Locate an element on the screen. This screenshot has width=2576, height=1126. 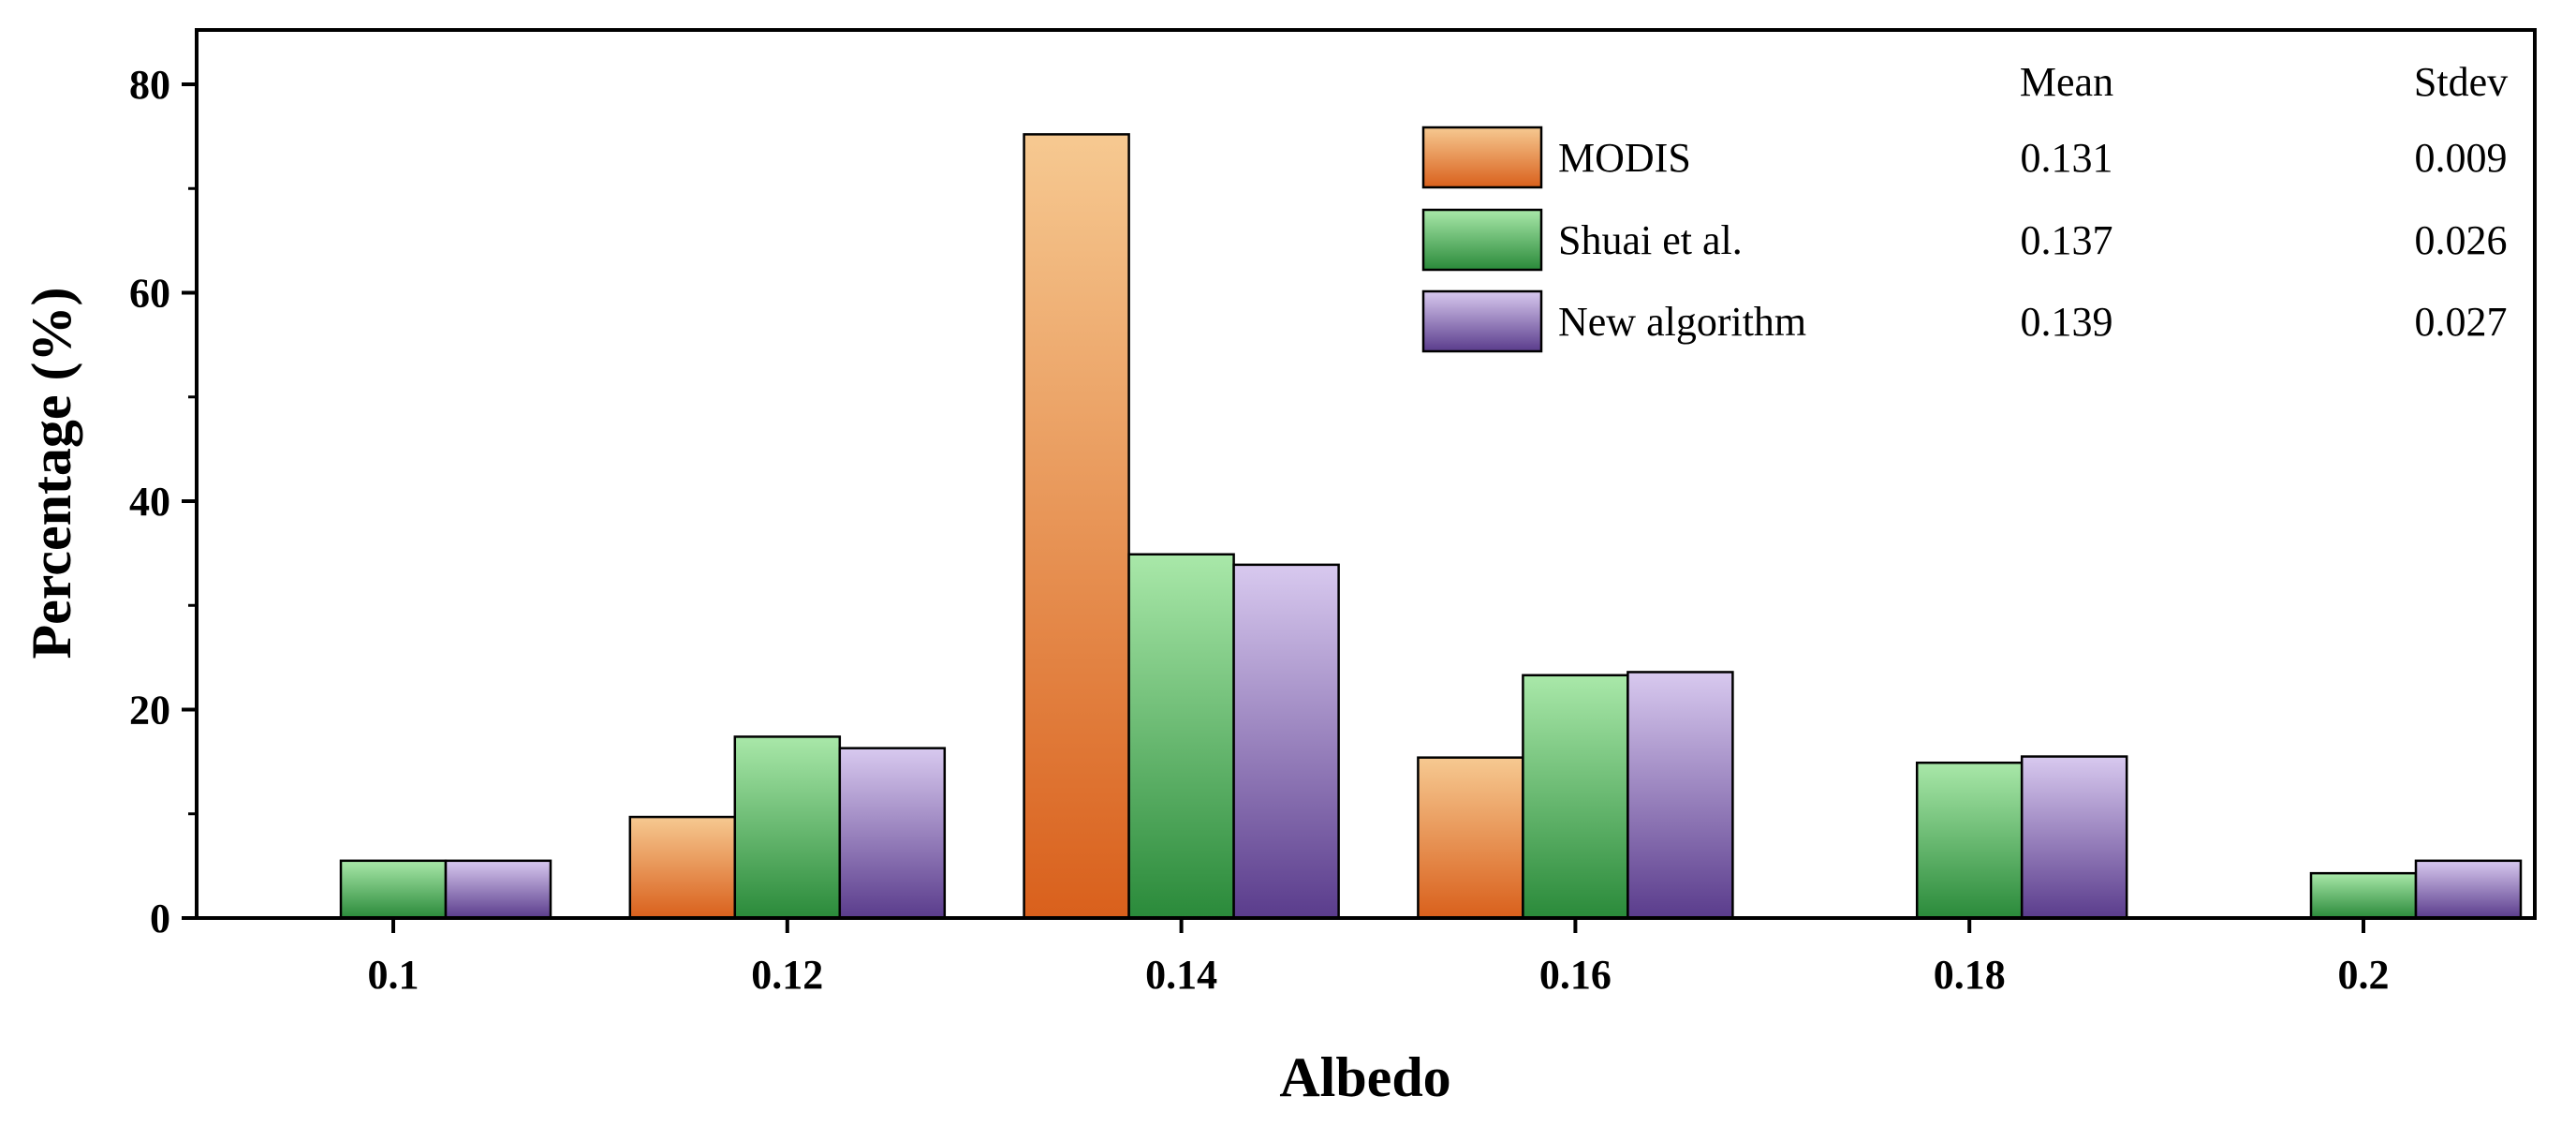
bar-new-algorithm-0.16 is located at coordinates (1680, 795).